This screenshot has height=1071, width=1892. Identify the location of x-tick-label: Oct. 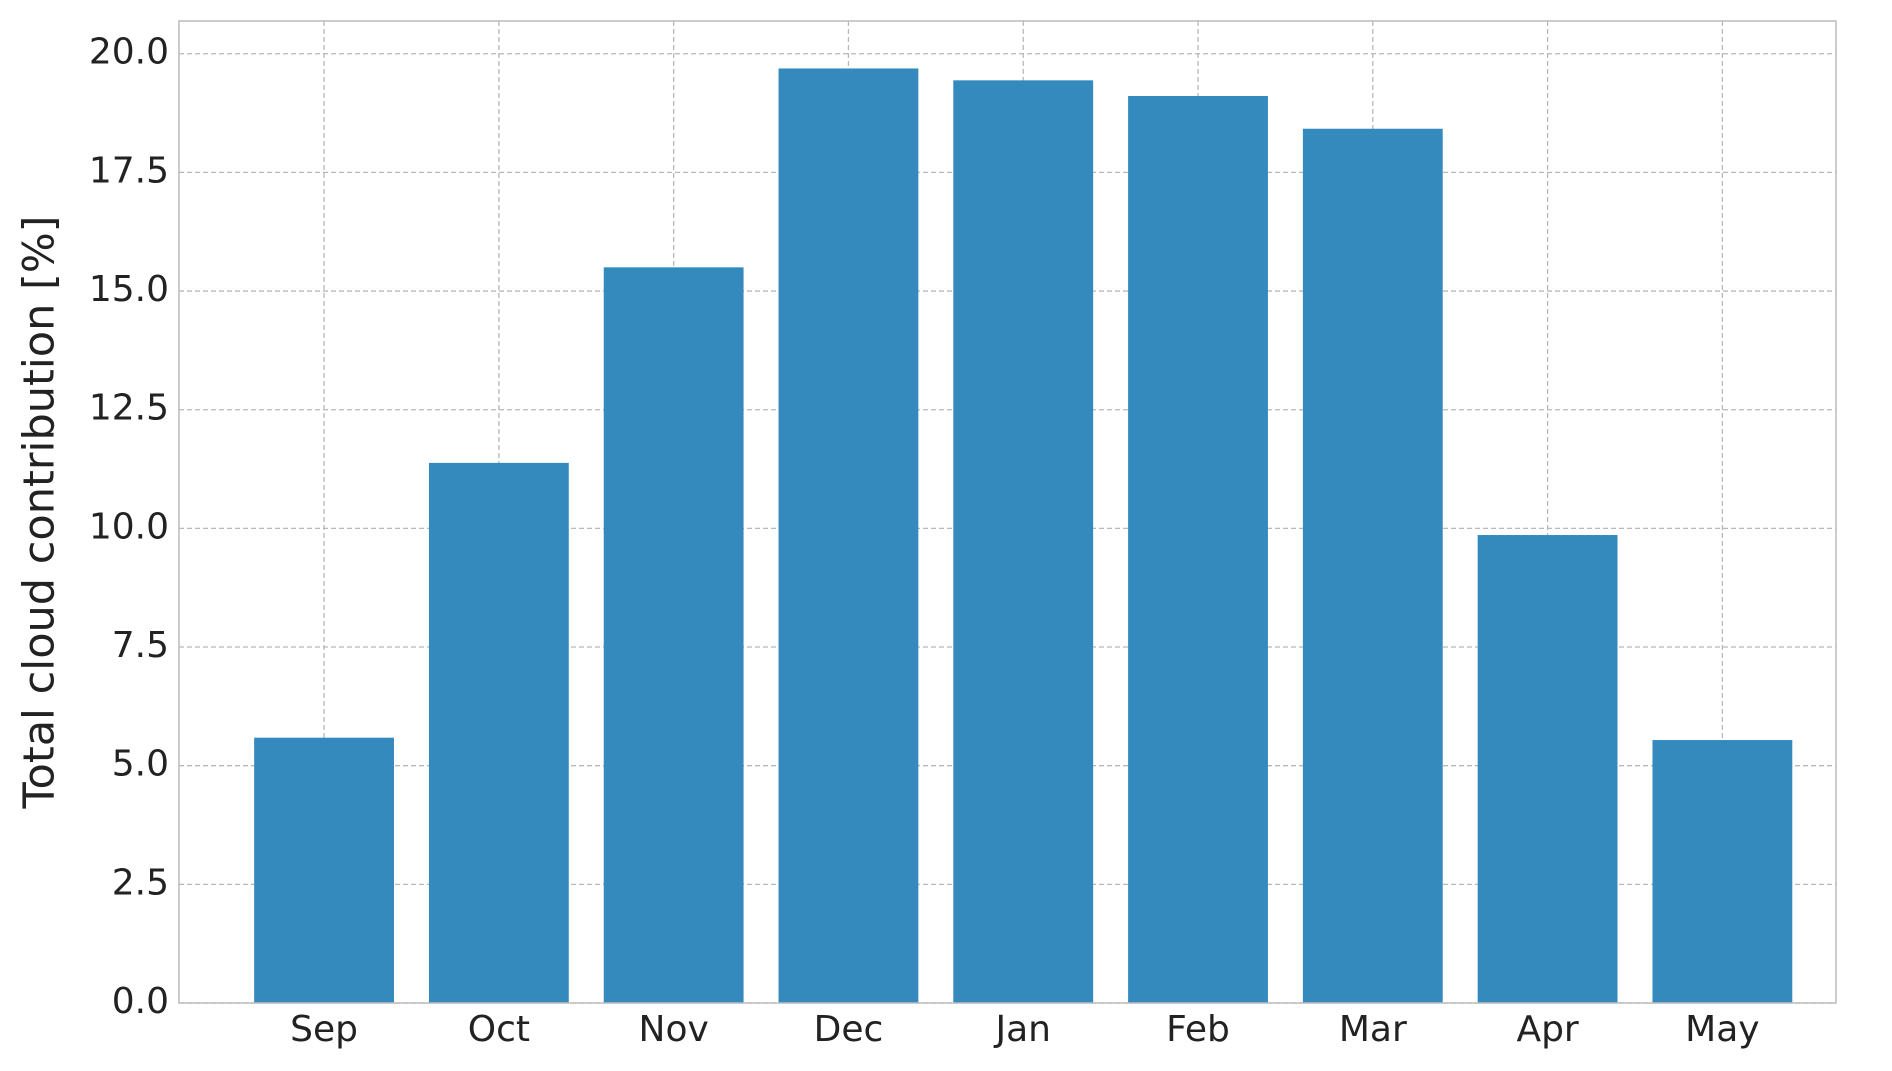
(499, 1029).